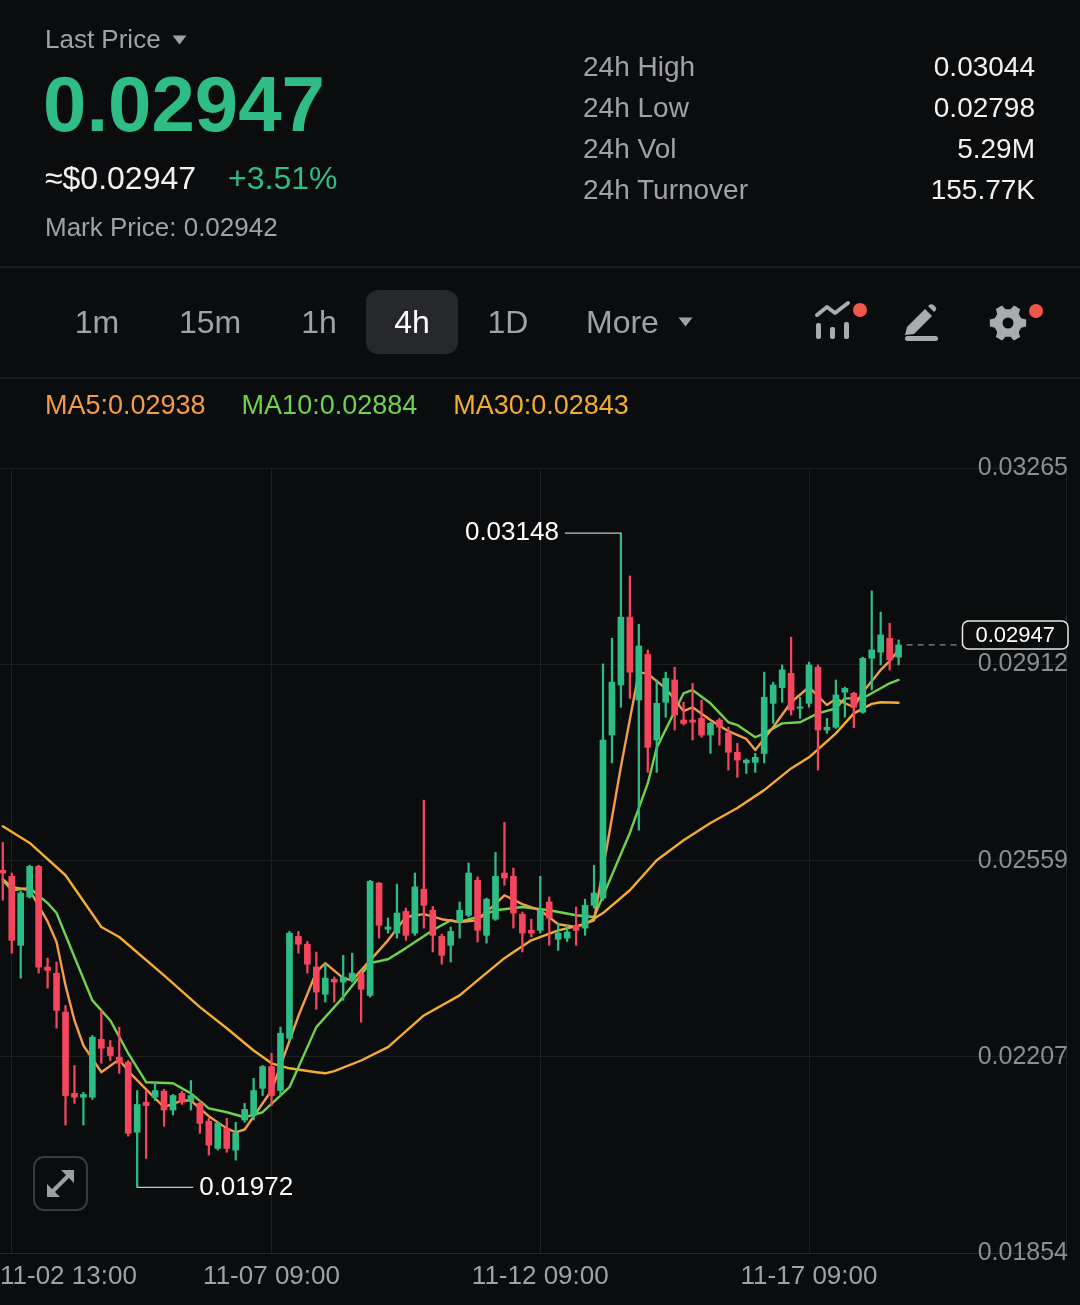 The width and height of the screenshot is (1080, 1305). What do you see at coordinates (103, 40) in the screenshot?
I see `text: Last Price` at bounding box center [103, 40].